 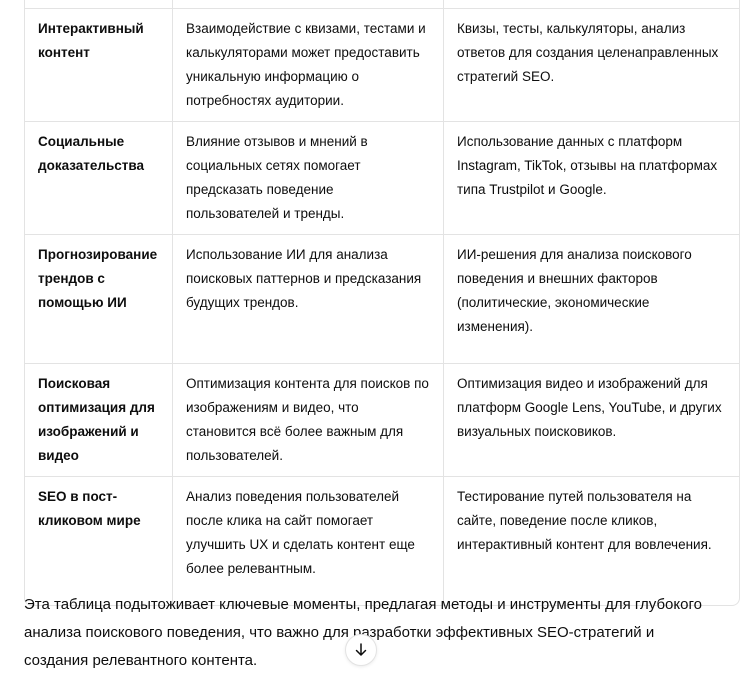 I want to click on arrow-down-icon, so click(x=361, y=649).